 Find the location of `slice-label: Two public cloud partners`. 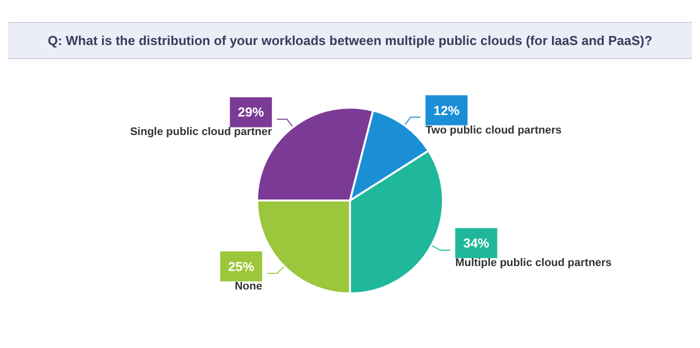

slice-label: Two public cloud partners is located at coordinates (494, 130).